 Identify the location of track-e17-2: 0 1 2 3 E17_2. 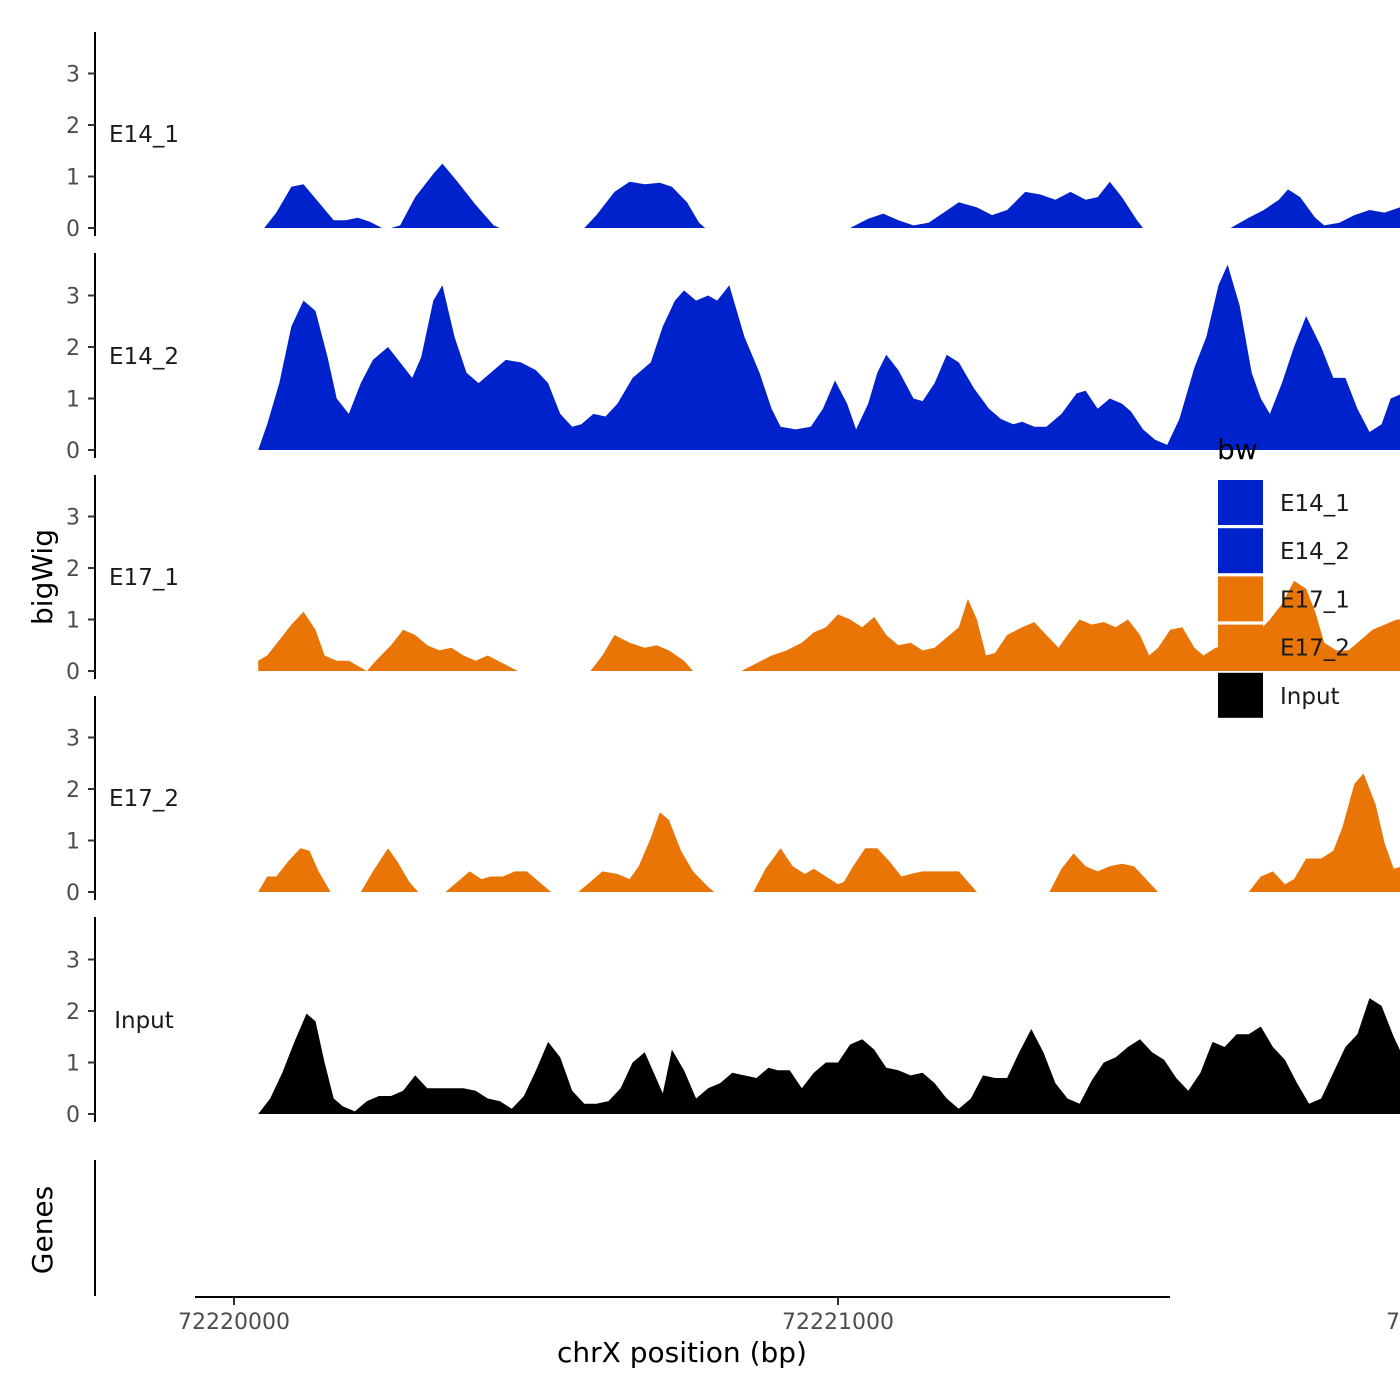
(733, 801).